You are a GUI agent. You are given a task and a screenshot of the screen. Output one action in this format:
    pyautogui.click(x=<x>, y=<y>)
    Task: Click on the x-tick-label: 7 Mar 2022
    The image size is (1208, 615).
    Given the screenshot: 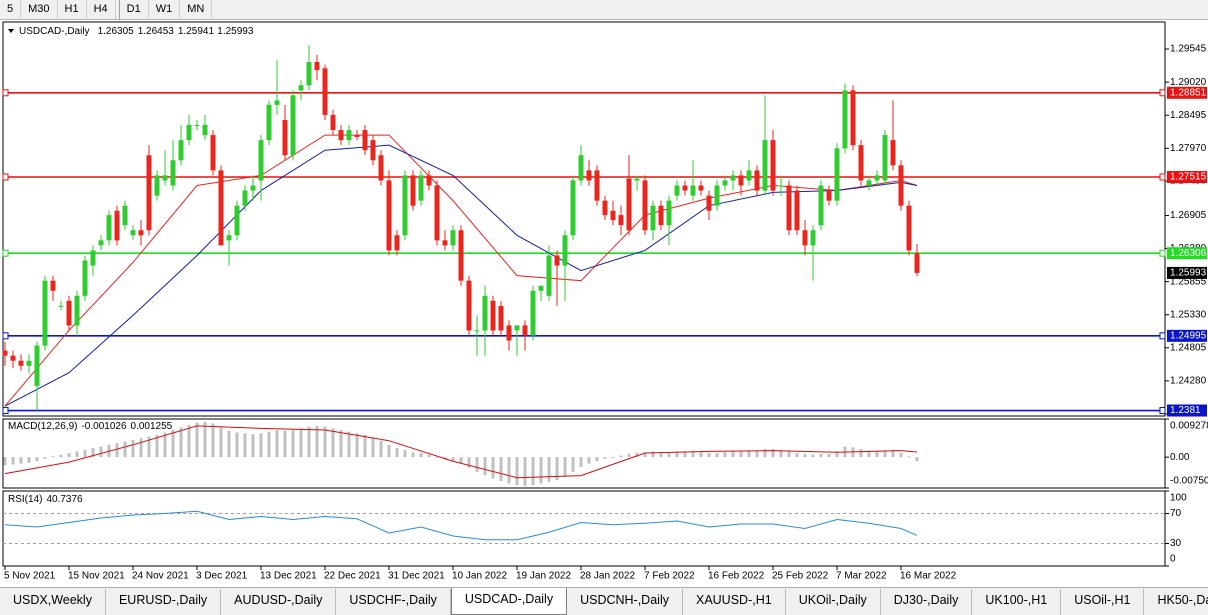 What is the action you would take?
    pyautogui.click(x=861, y=576)
    